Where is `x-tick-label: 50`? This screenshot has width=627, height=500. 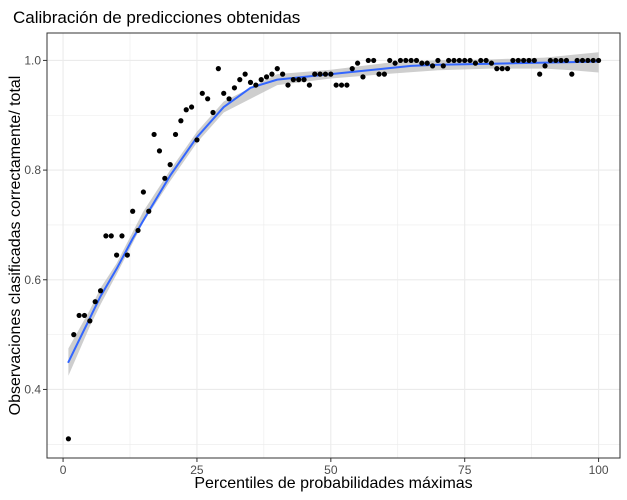 x-tick-label: 50 is located at coordinates (331, 470).